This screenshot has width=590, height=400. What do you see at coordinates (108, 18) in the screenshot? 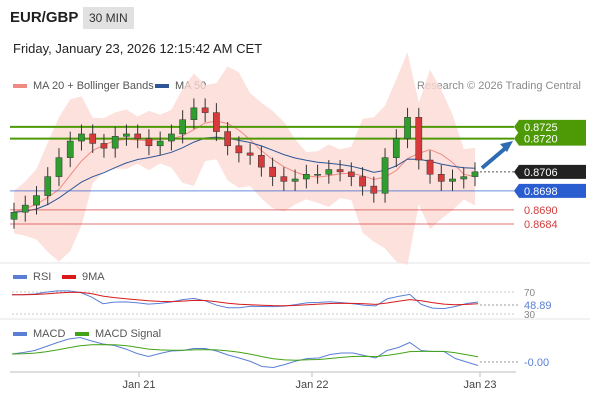
I see `timeframe-badge: 30 MIN` at bounding box center [108, 18].